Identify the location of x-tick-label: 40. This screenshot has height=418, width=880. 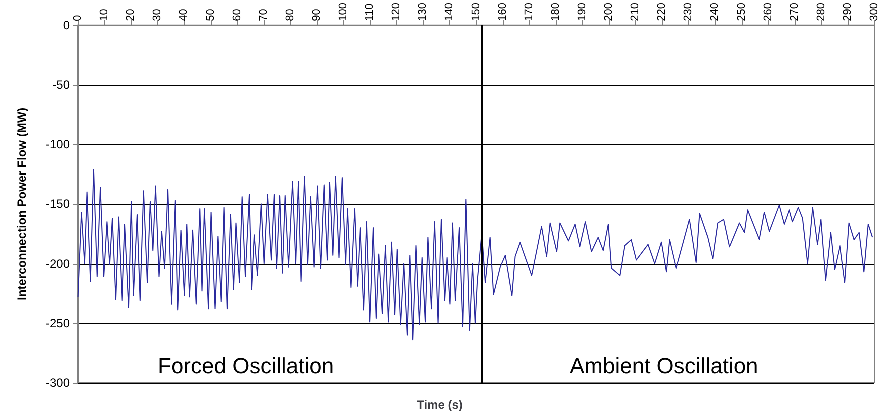
(184, 15).